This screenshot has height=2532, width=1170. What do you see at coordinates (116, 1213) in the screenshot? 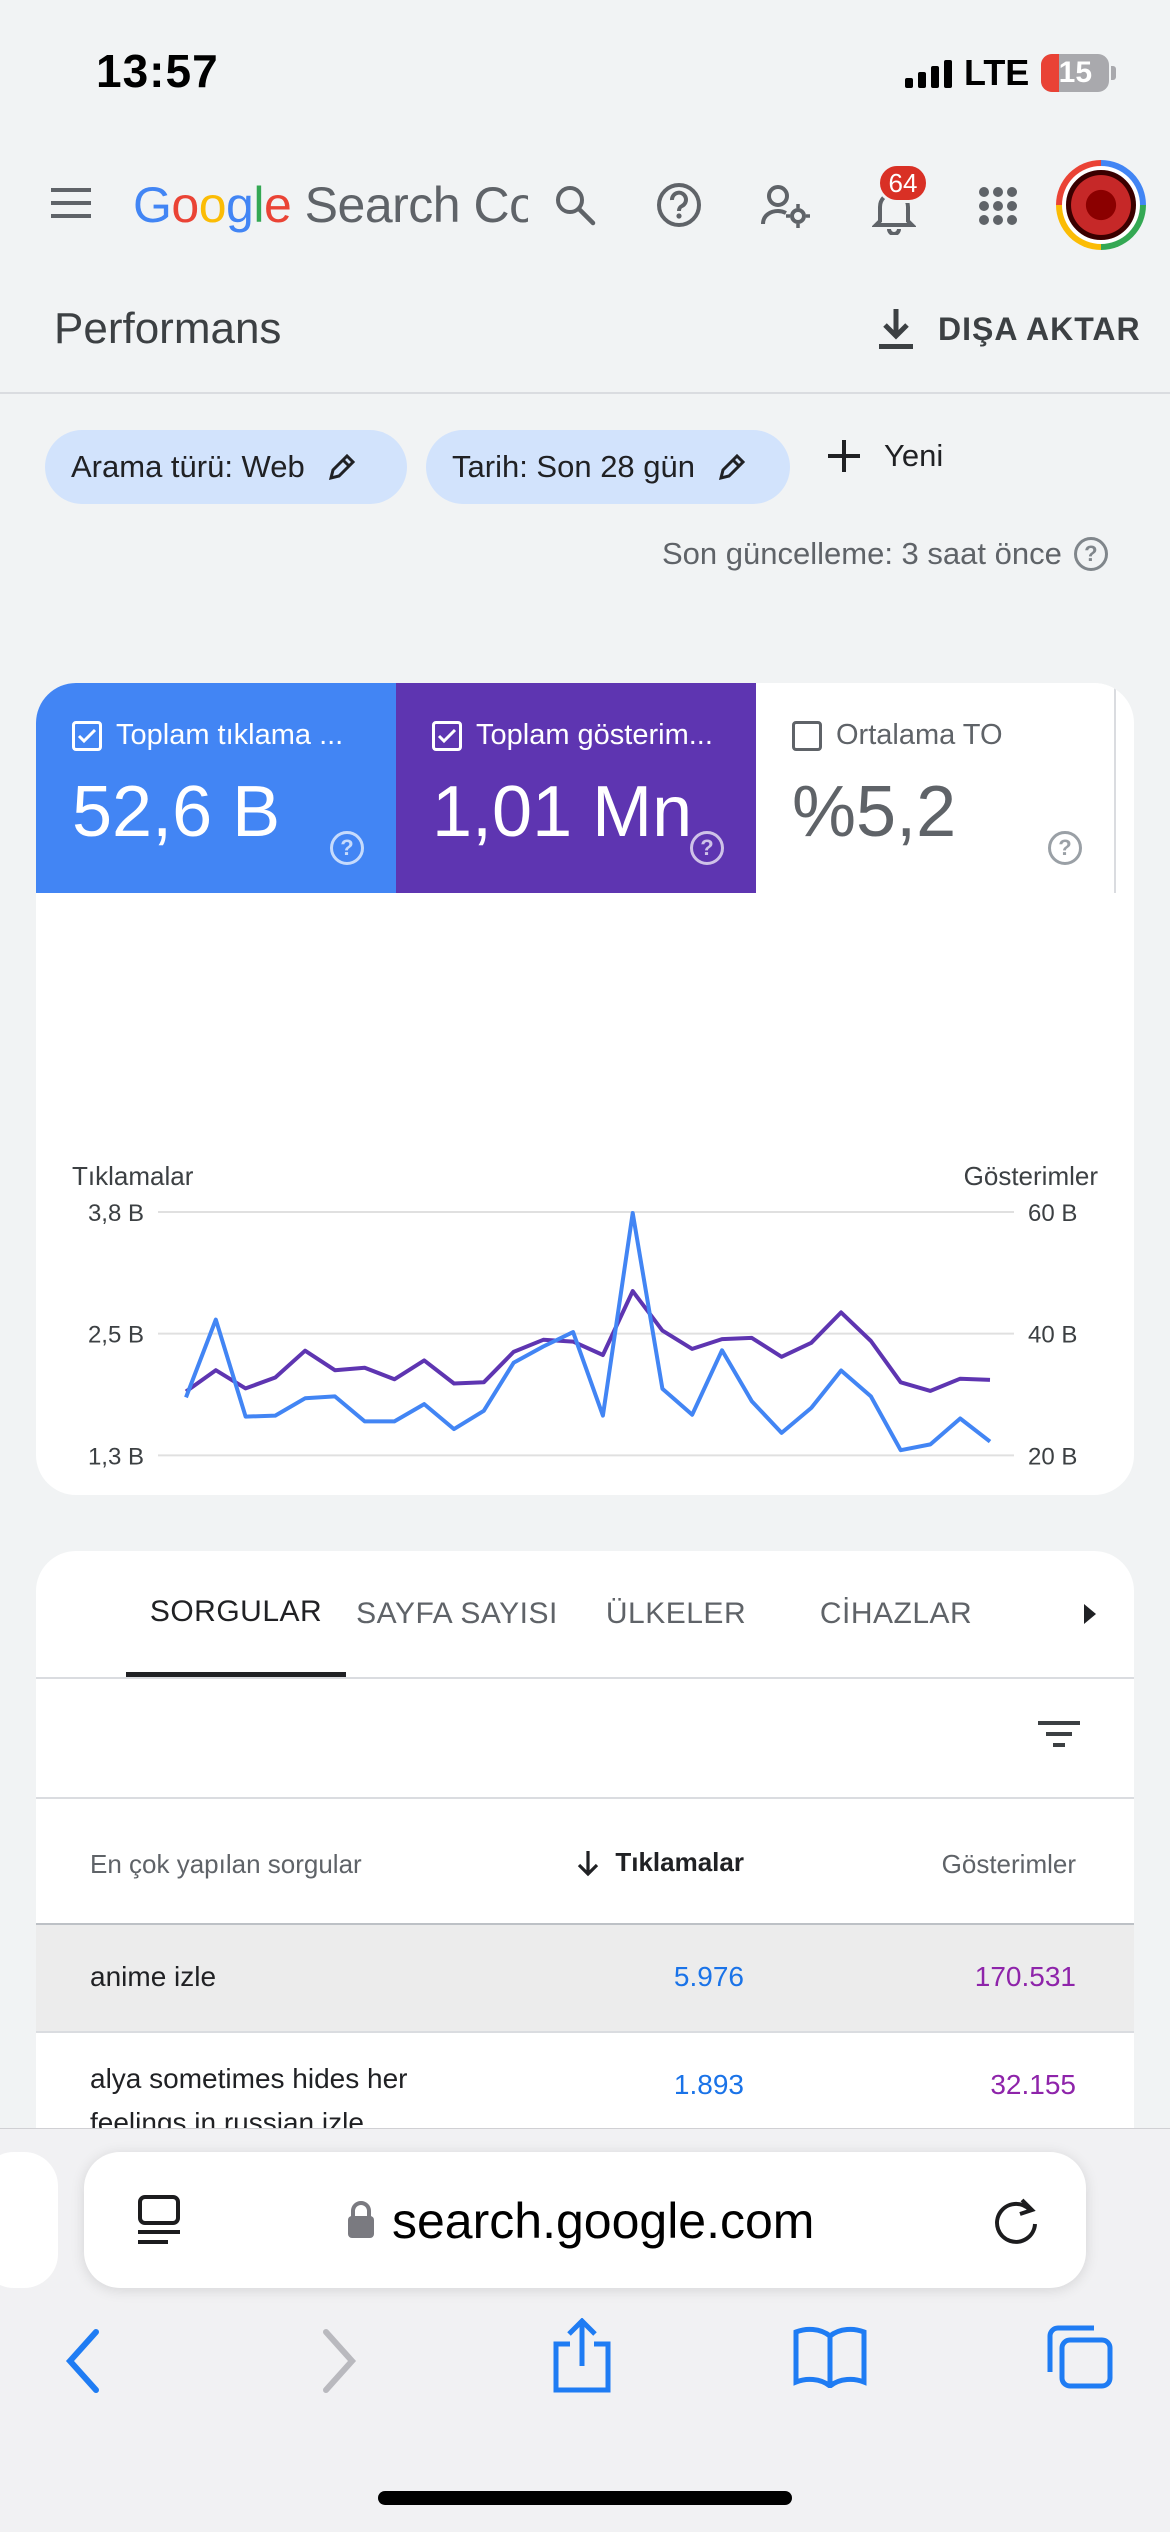
I see `y-left-tick-label: 3,8 B` at bounding box center [116, 1213].